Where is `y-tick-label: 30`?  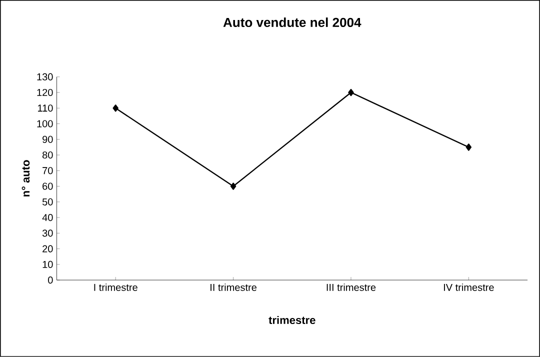
y-tick-label: 30 is located at coordinates (47, 233).